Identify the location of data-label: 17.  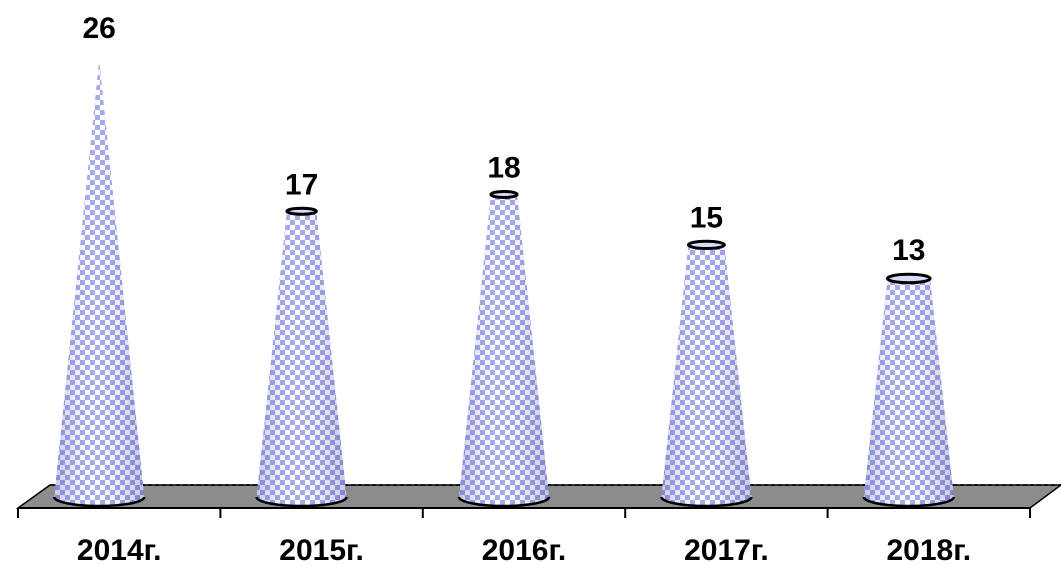
(301, 184).